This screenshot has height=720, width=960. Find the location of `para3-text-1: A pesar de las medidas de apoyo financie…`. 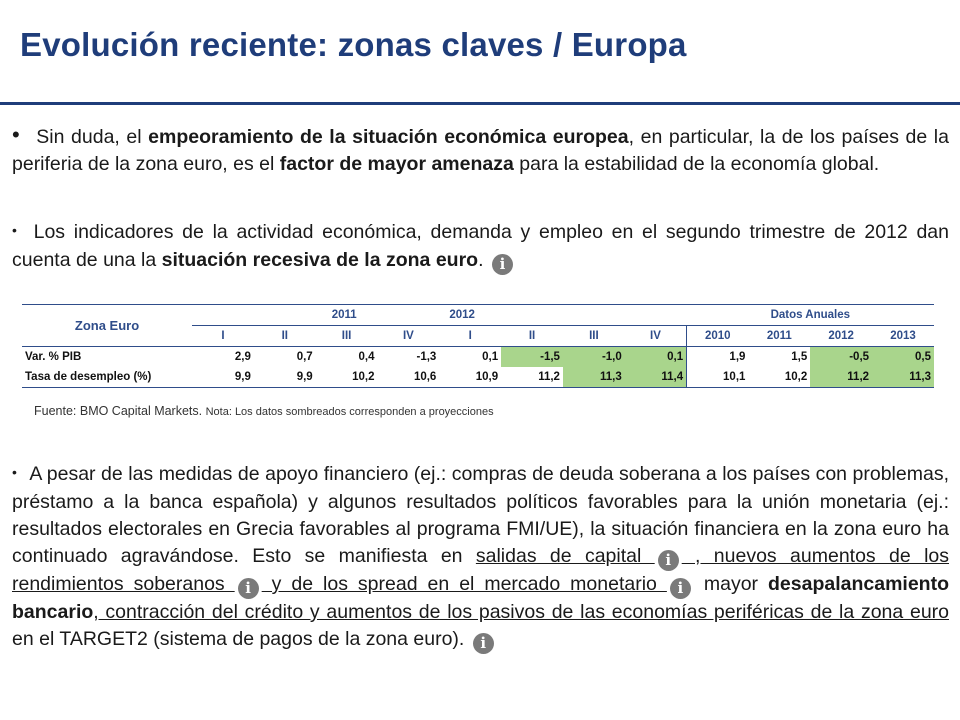

para3-text-1: A pesar de las medidas de apoyo financie… is located at coordinates (480, 515).